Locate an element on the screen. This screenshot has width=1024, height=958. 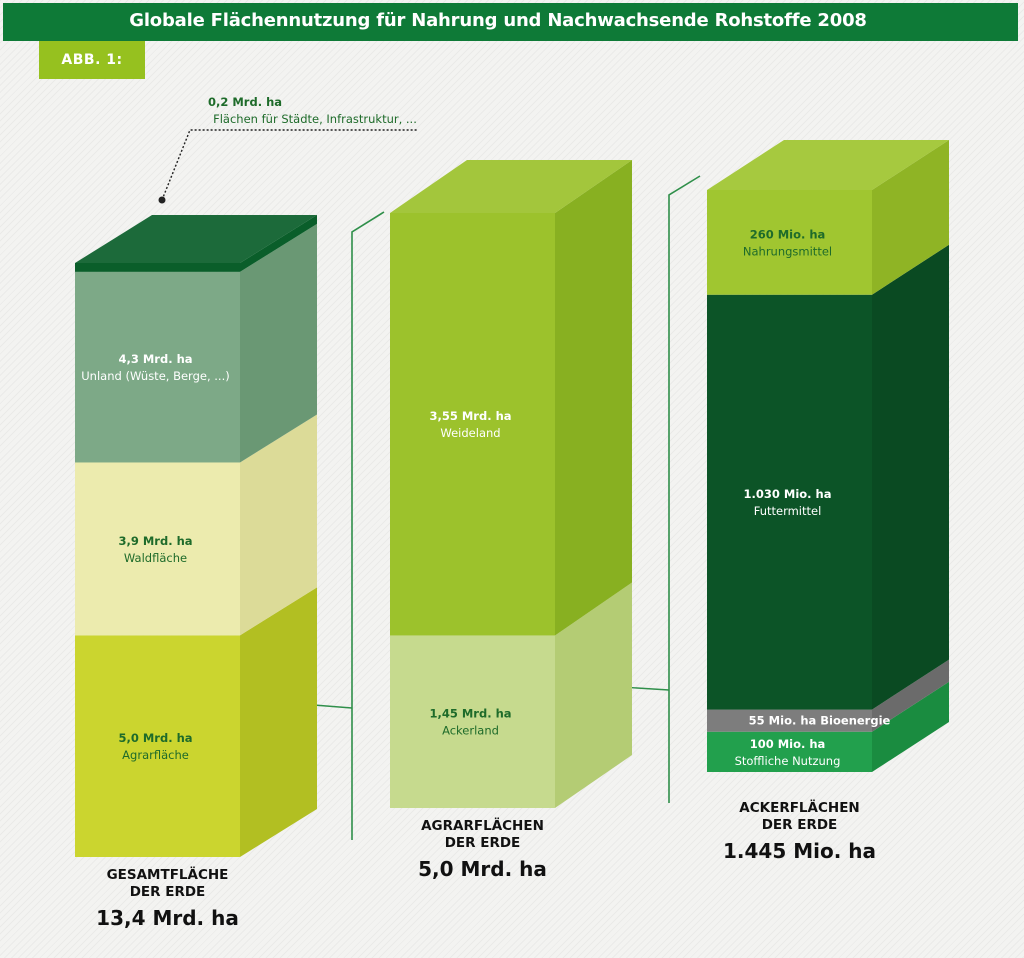
segment-value-0-0: 5,0 Mrd. ha is located at coordinates (155, 738).